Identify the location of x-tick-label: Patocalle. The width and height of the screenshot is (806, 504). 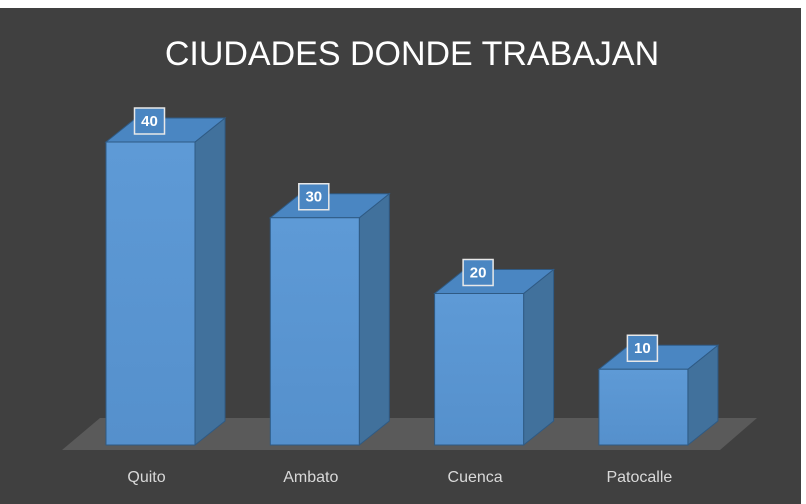
(639, 477).